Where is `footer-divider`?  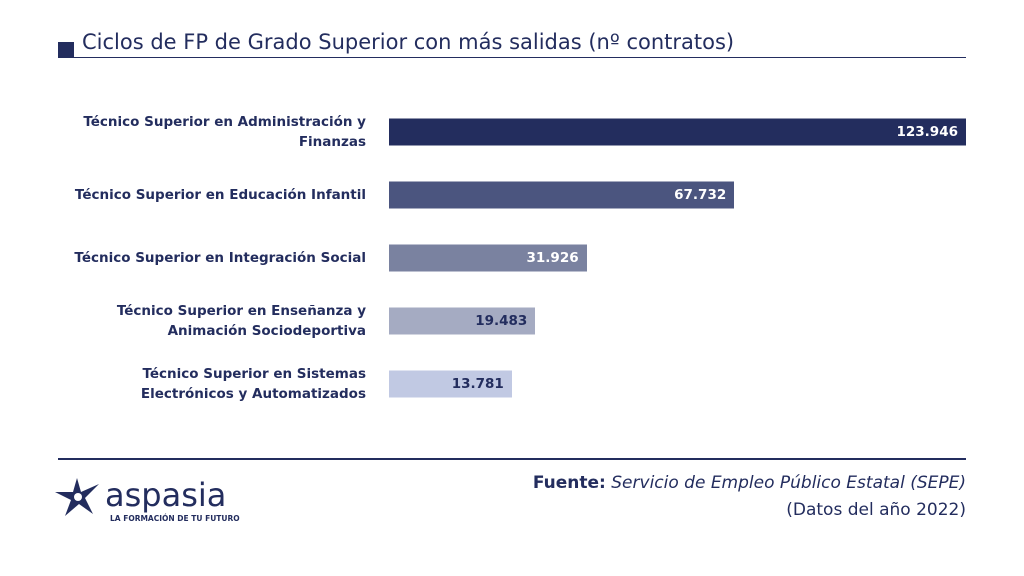
footer-divider is located at coordinates (512, 459).